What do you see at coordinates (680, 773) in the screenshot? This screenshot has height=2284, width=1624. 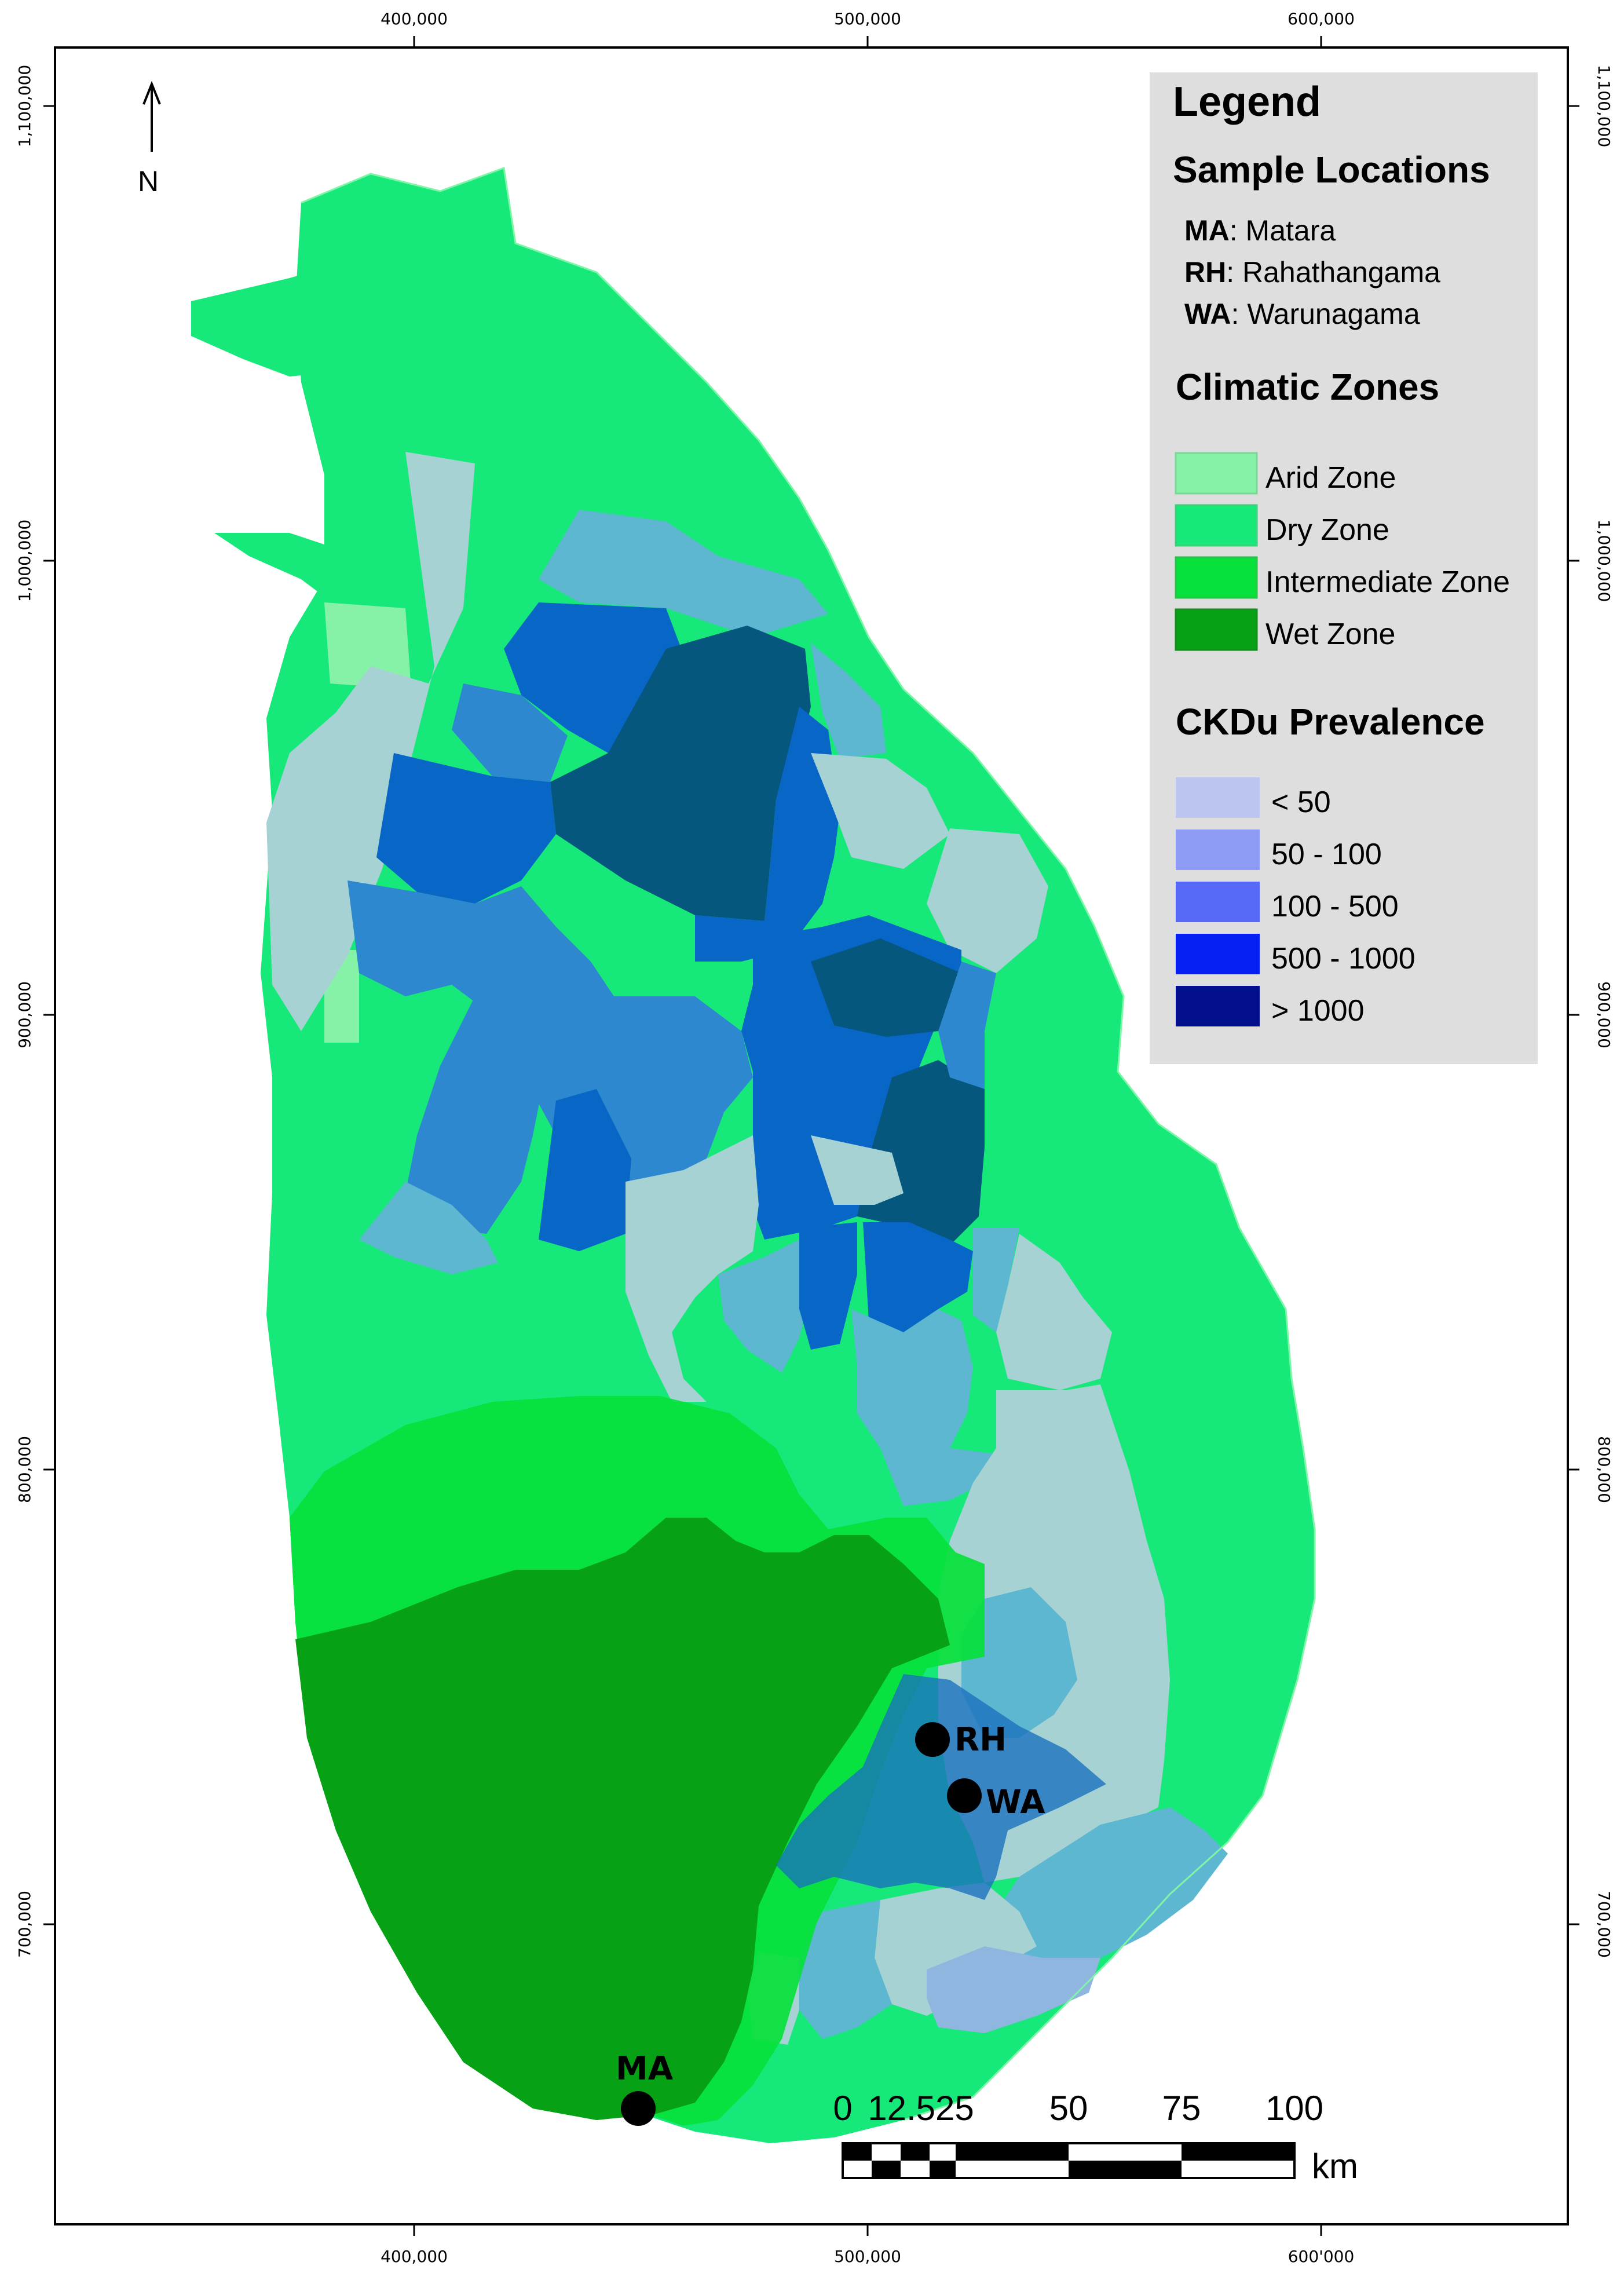 I see `district-max` at bounding box center [680, 773].